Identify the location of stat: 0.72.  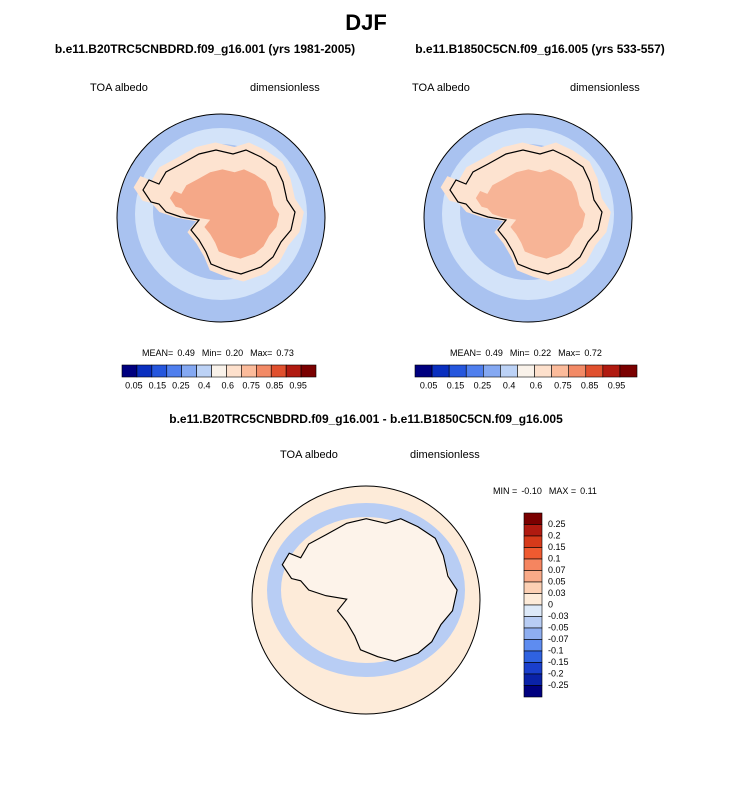
(593, 353).